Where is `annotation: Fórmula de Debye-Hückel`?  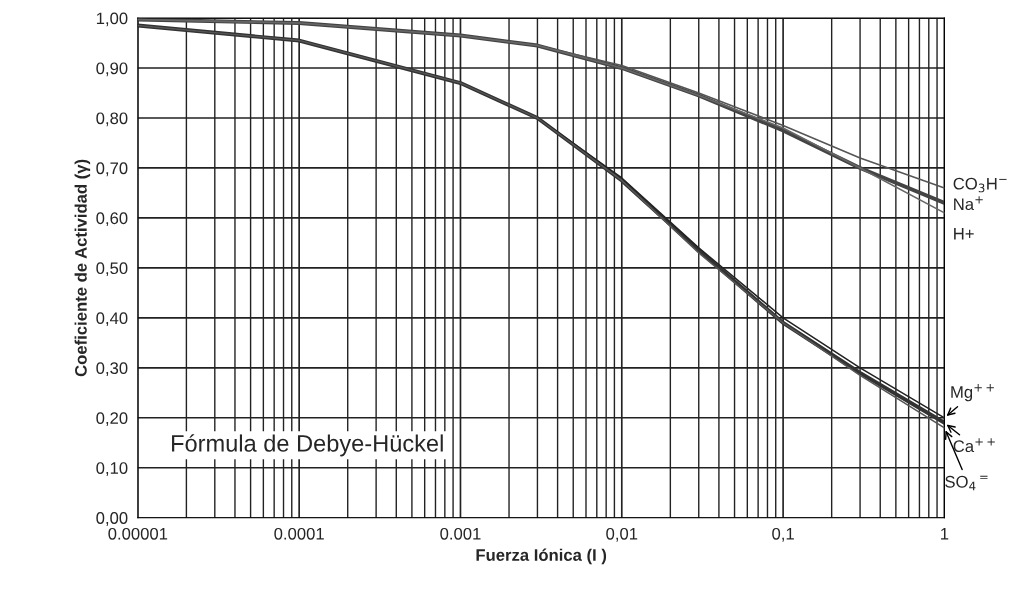
annotation: Fórmula de Debye-Hückel is located at coordinates (307, 445).